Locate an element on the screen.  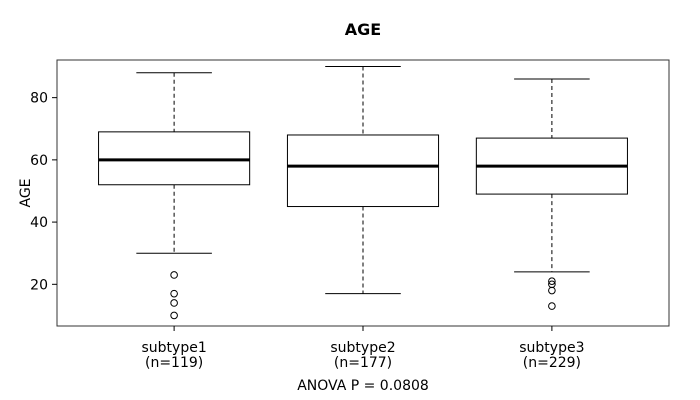
y-tick-label: 40 is located at coordinates (39, 223).